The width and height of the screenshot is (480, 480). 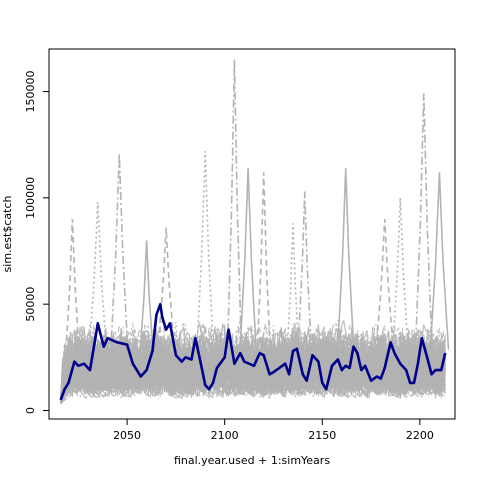 I want to click on x-tick-label: 2100, so click(x=225, y=435).